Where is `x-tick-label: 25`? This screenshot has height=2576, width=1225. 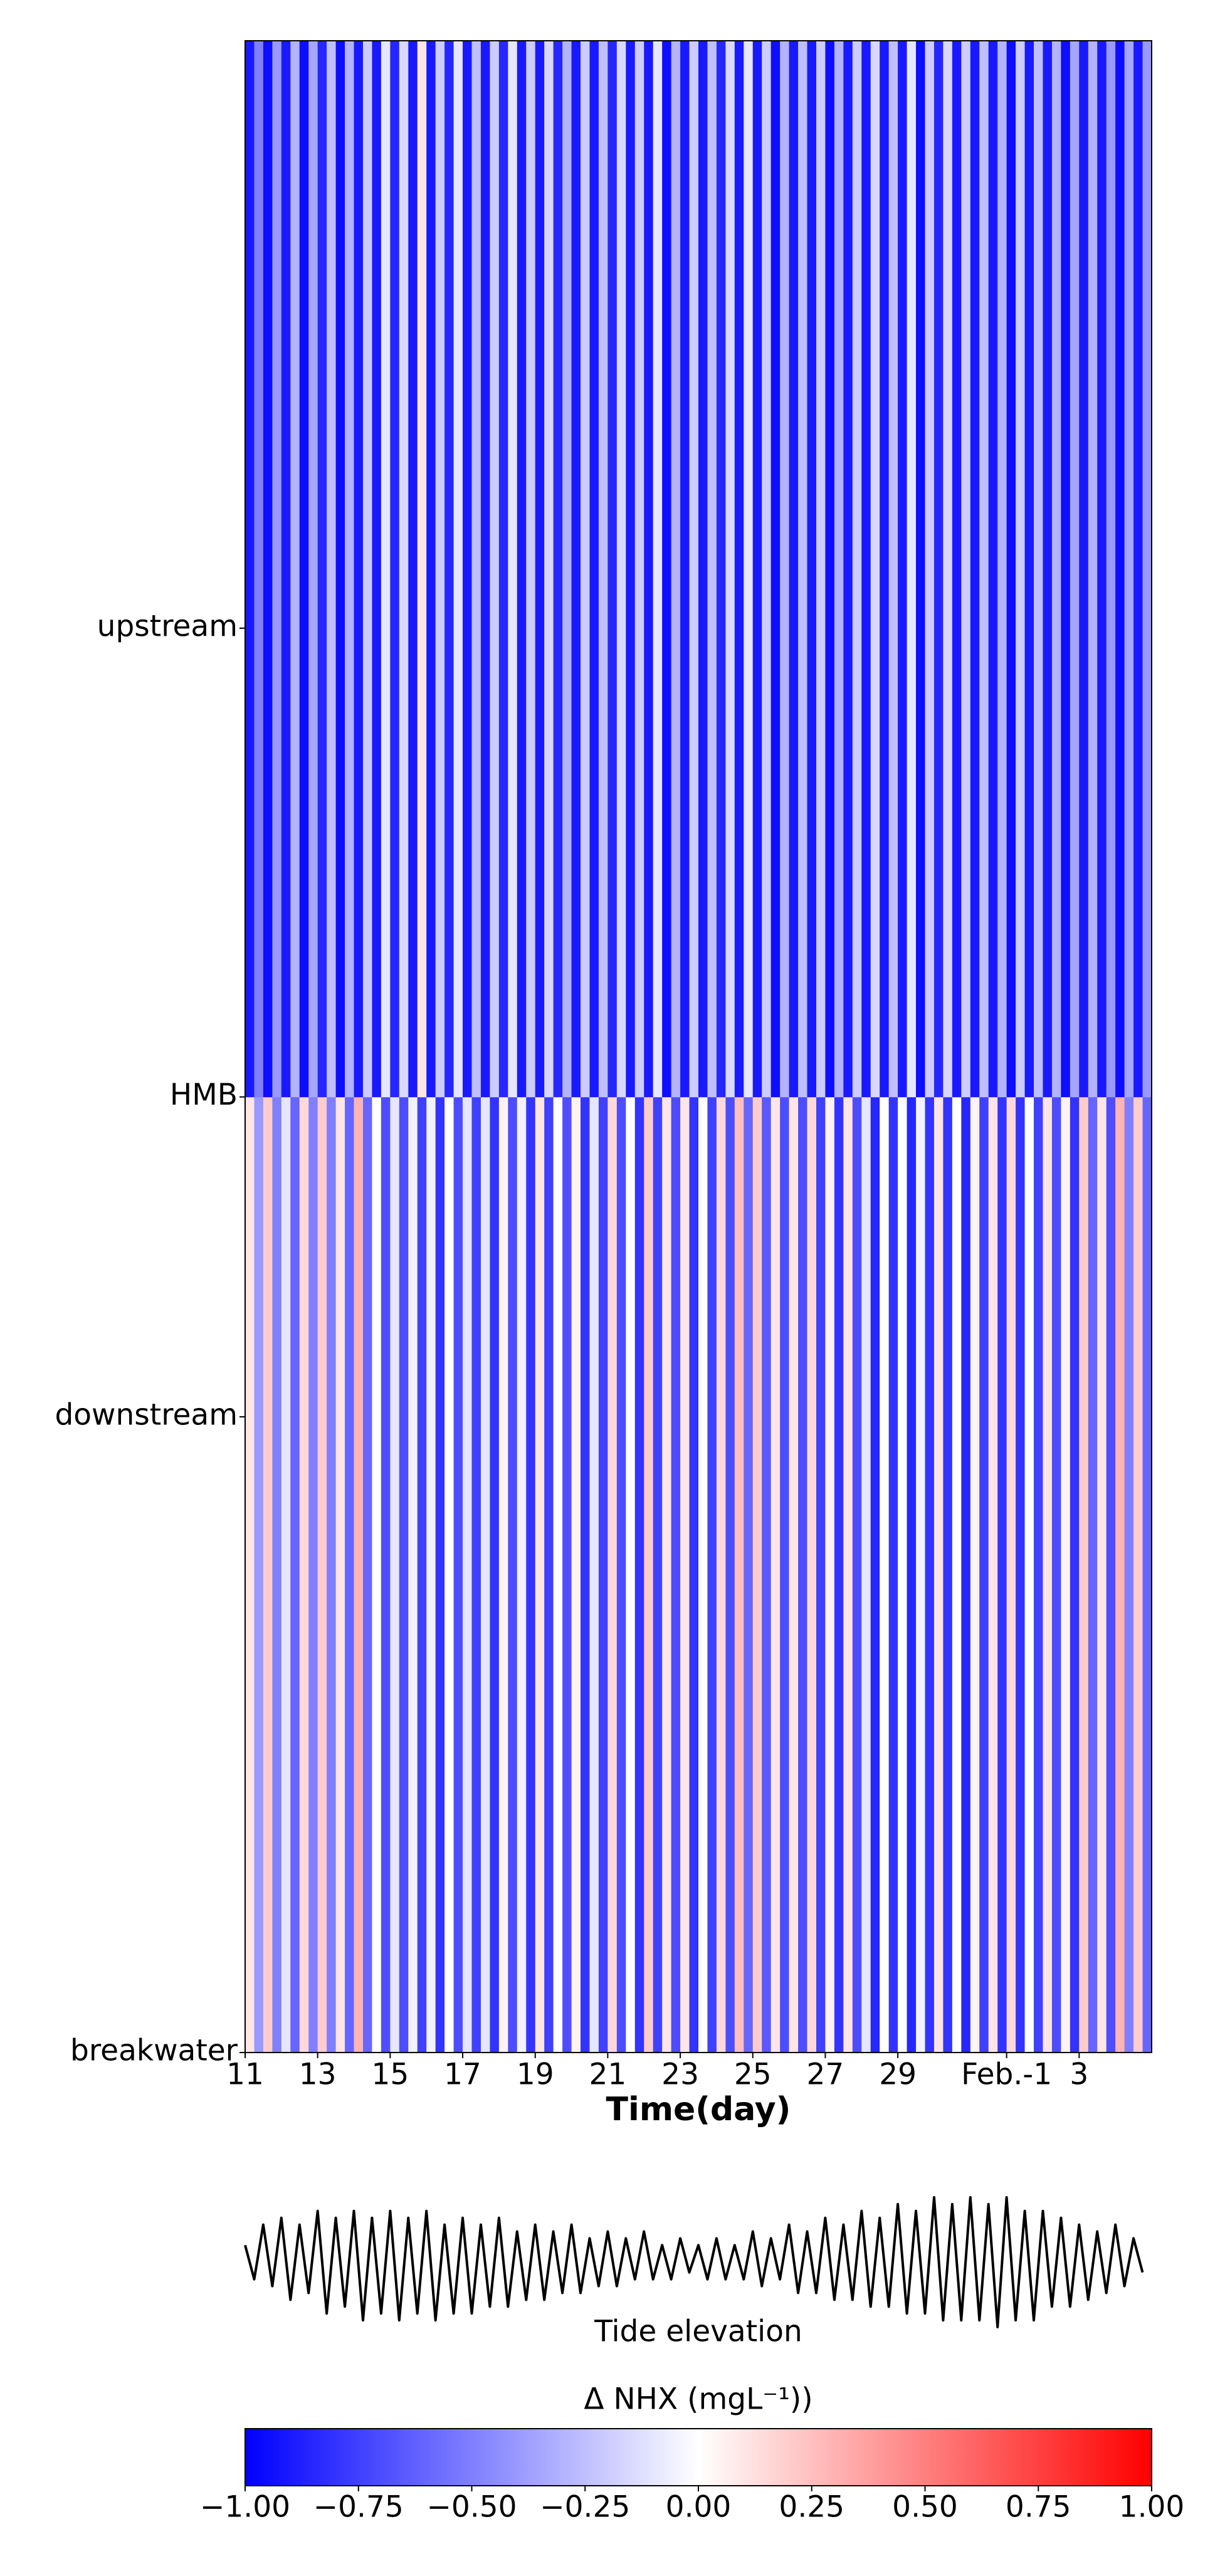
x-tick-label: 25 is located at coordinates (753, 2075).